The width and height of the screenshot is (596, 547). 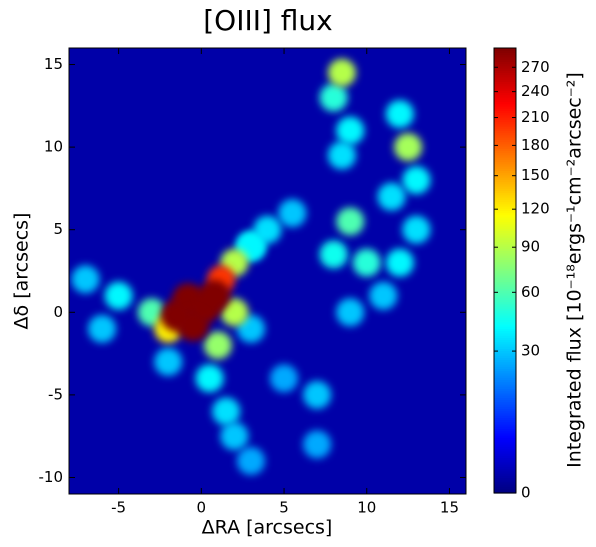 What do you see at coordinates (267, 528) in the screenshot?
I see `x-axis-label: ΔRA [arcsecs]` at bounding box center [267, 528].